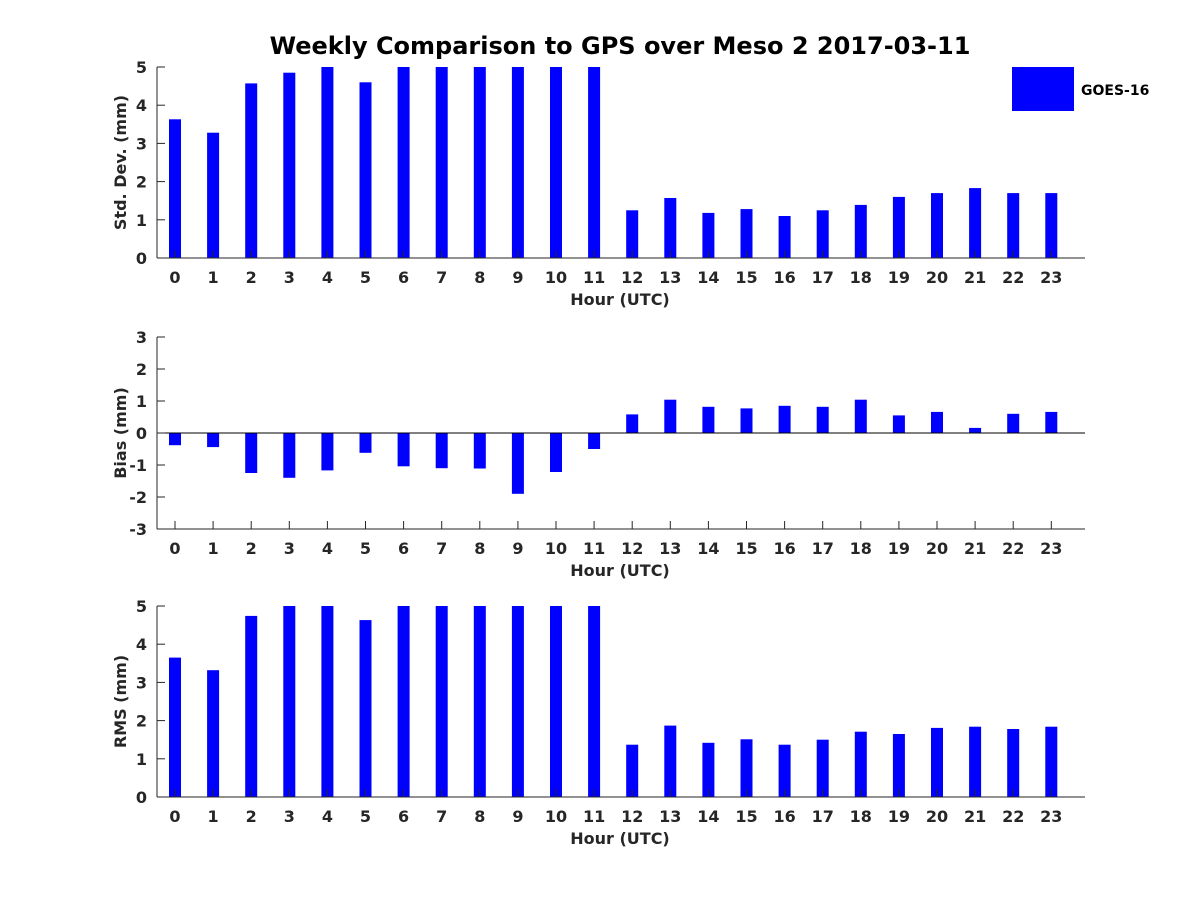  Describe the element at coordinates (289, 816) in the screenshot. I see `rms-xtick-label: 3` at that location.